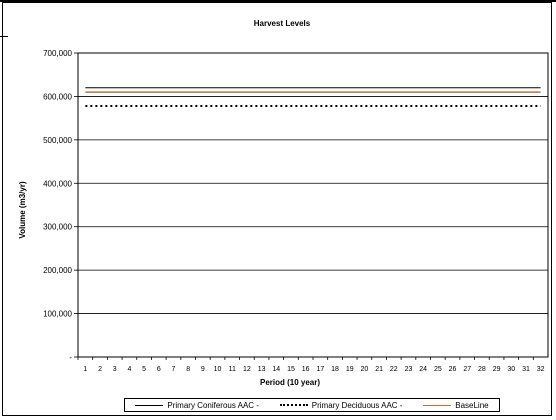  What do you see at coordinates (149, 405) in the screenshot?
I see `legend-swatch-coniferous` at bounding box center [149, 405].